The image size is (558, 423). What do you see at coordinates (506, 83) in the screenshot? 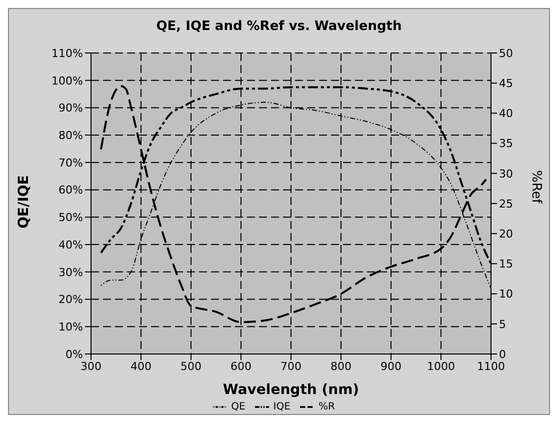
I see `y2-tick-label: 45` at bounding box center [506, 83].